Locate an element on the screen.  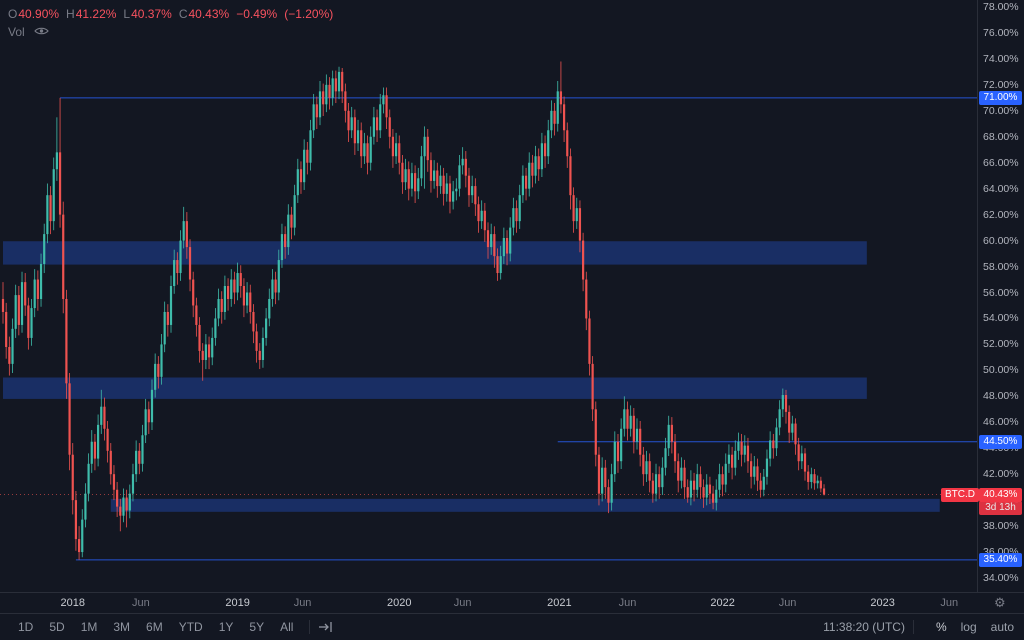
price-tick-label: 46.00% is located at coordinates (1001, 422).